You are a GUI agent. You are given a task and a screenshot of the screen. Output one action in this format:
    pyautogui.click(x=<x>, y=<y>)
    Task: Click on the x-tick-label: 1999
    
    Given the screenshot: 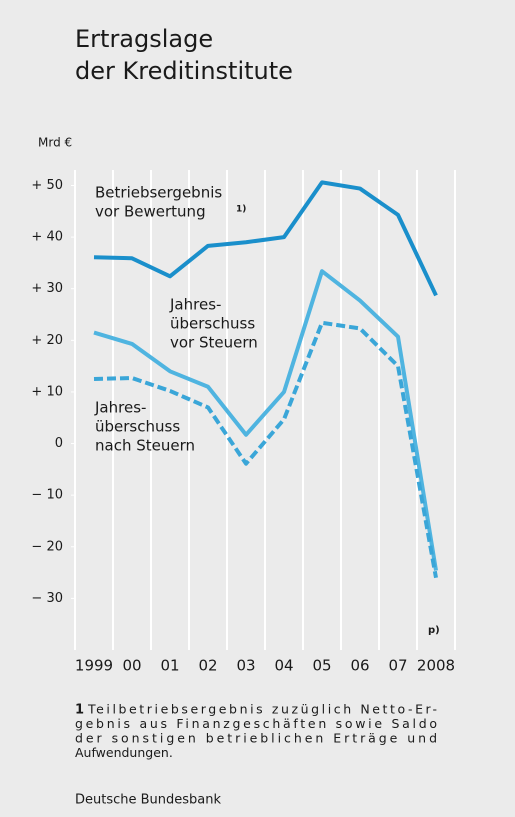 What is the action you would take?
    pyautogui.click(x=94, y=666)
    